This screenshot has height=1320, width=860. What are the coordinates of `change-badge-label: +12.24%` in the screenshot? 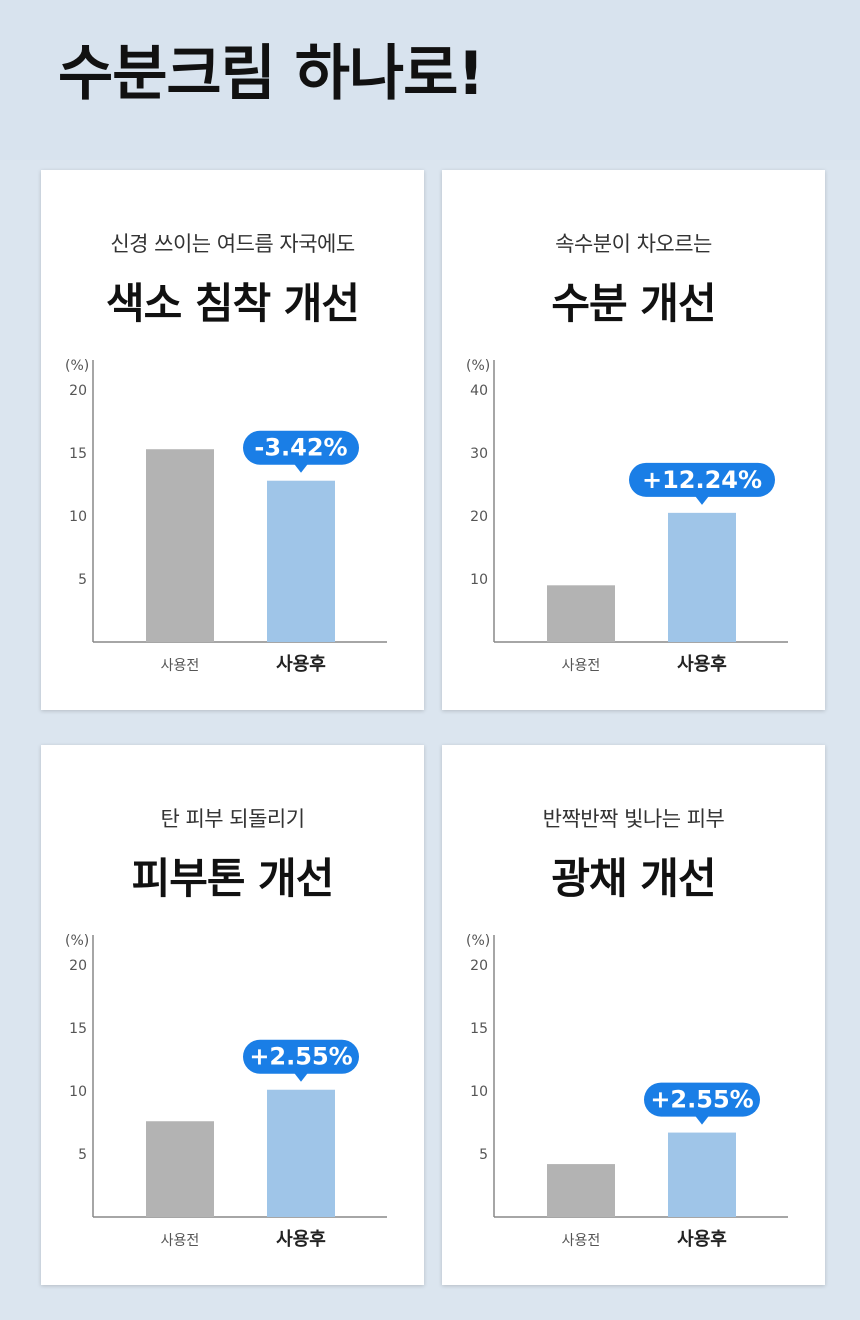 It's located at (702, 480).